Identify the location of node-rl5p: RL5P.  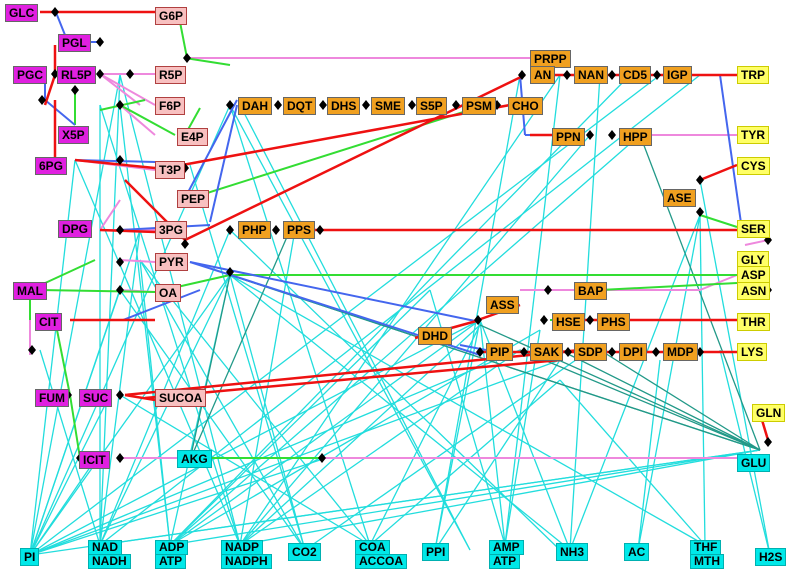
(76, 75).